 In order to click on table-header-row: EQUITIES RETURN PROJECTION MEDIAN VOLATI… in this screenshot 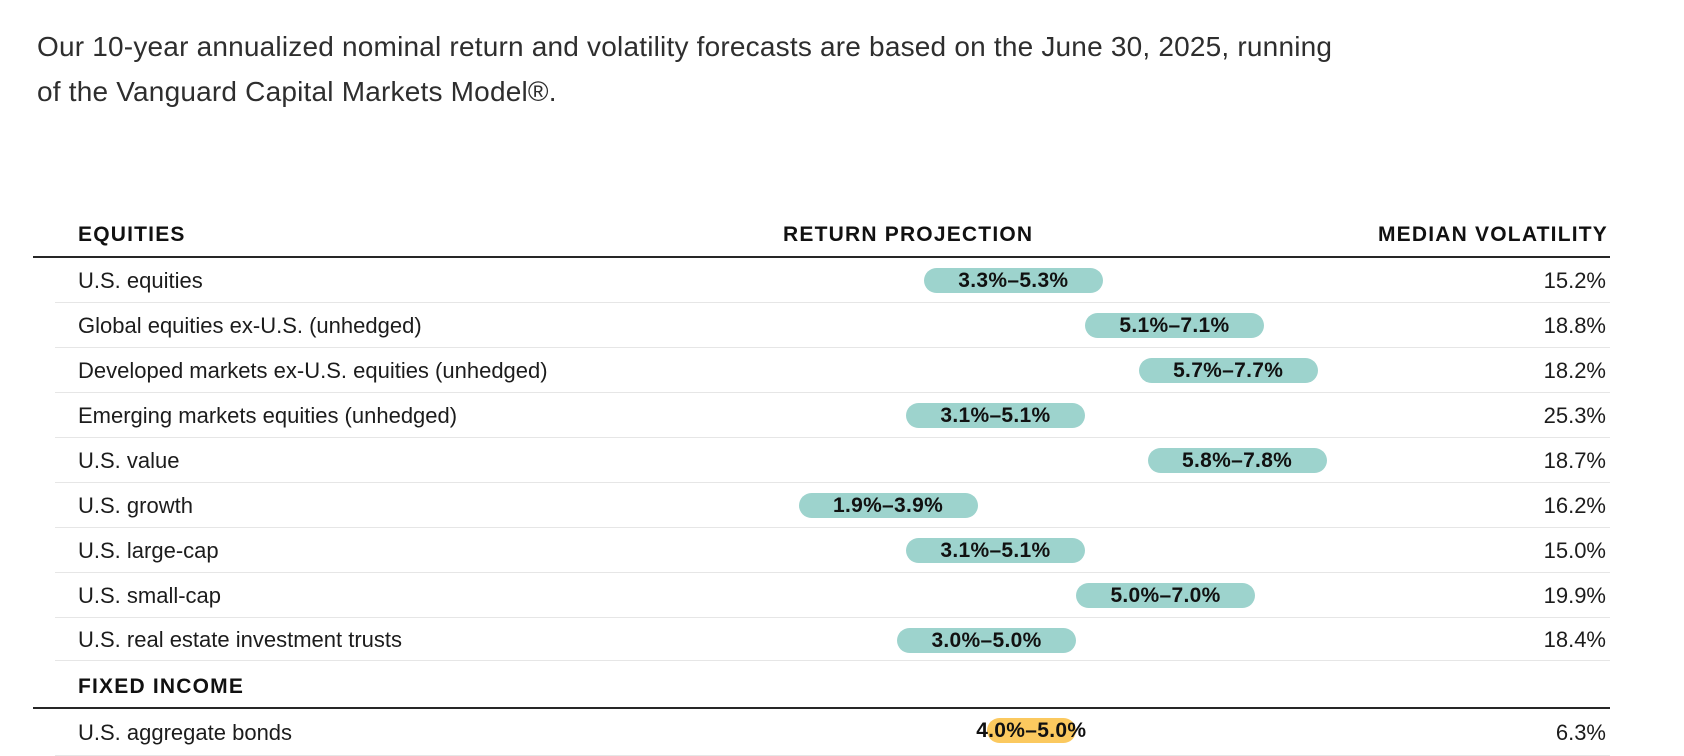, I will do `click(821, 226)`.